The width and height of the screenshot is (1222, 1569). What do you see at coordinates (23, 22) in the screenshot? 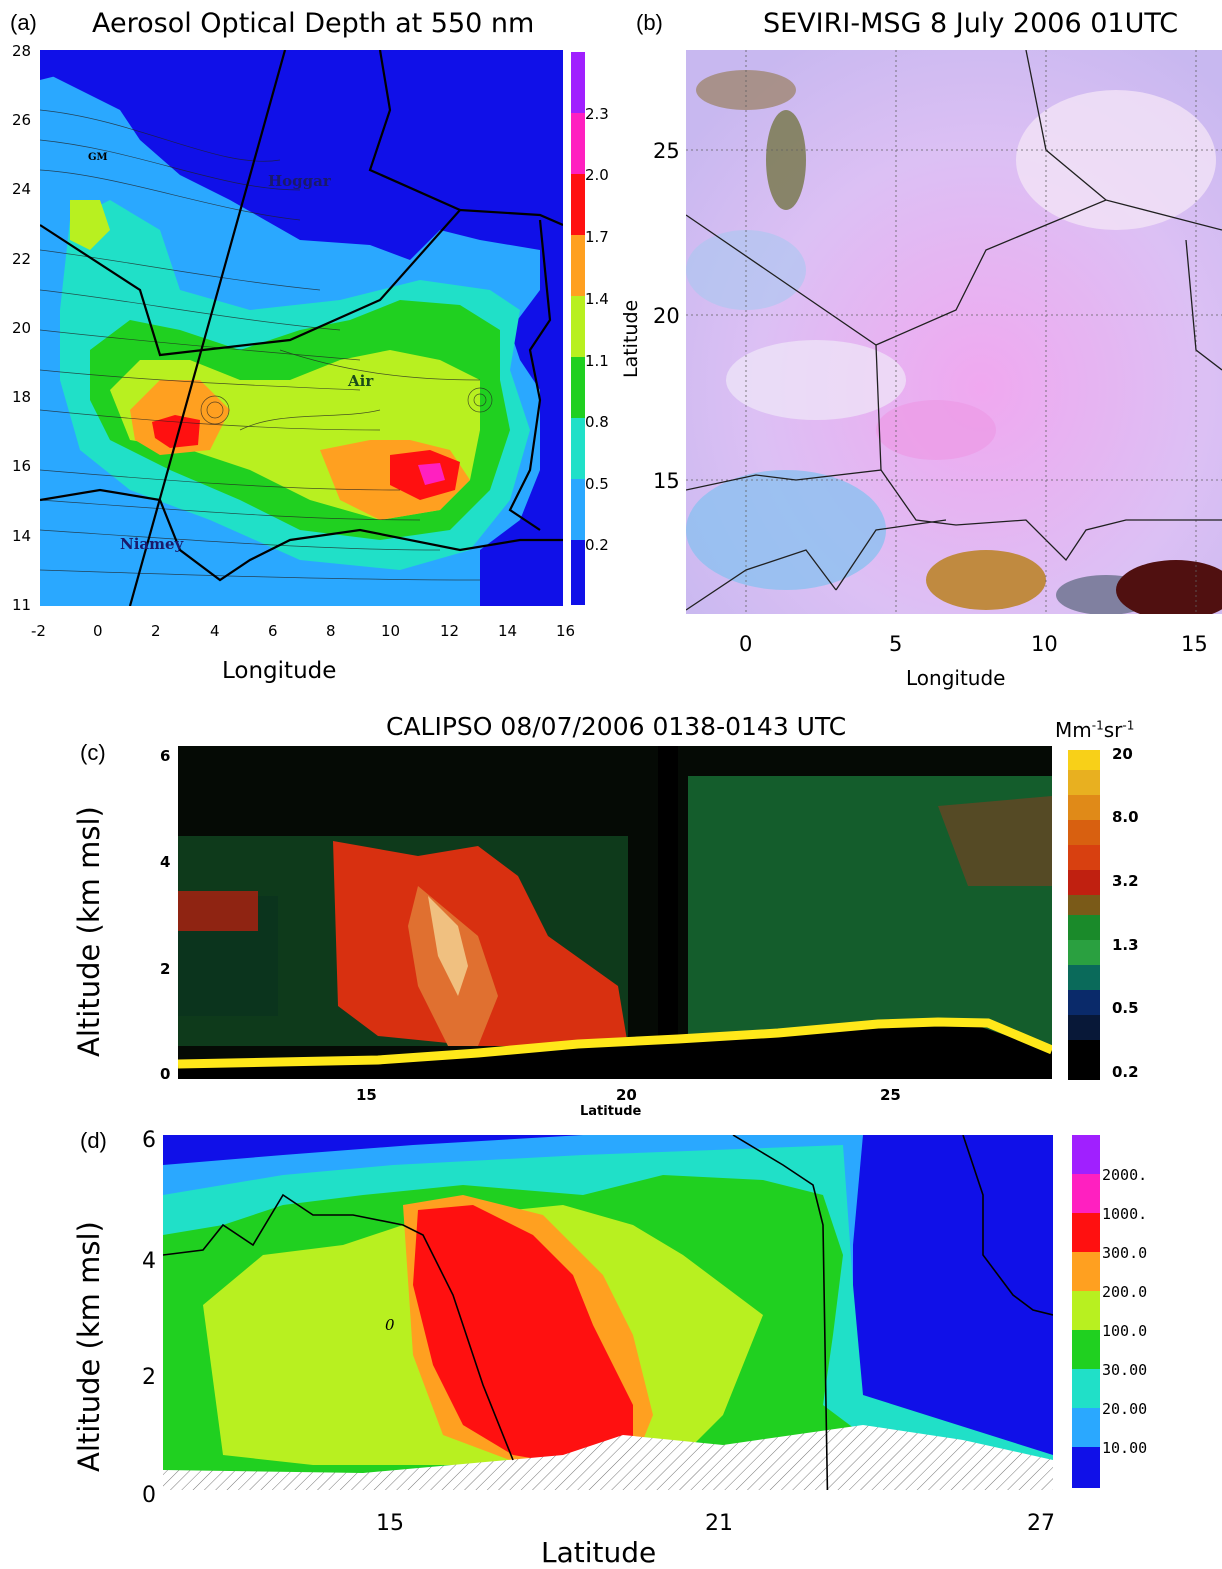
I see `panel-a-letter: (a)` at bounding box center [23, 22].